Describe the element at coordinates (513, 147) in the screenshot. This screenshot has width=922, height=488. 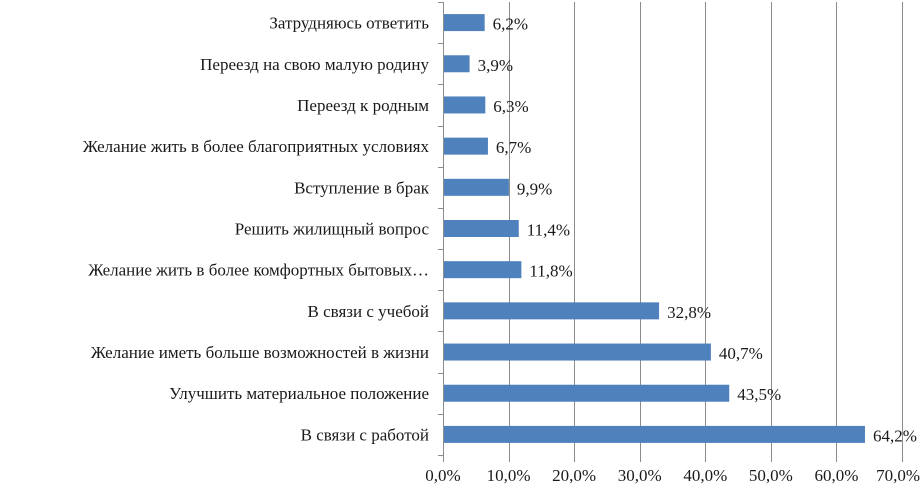
I see `data-label: 6,7%` at that location.